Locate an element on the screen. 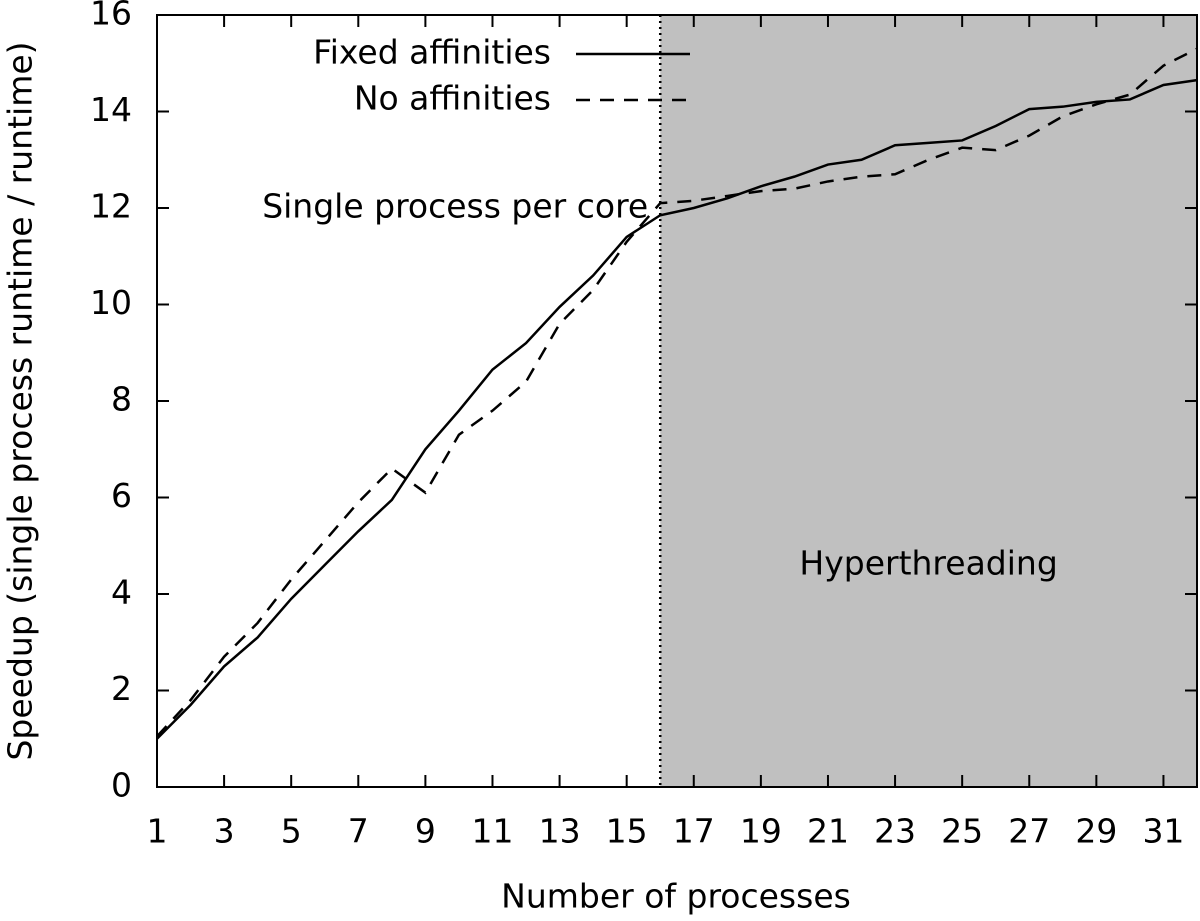 The image size is (1200, 921). y-tick-label: 10 is located at coordinates (111, 302).